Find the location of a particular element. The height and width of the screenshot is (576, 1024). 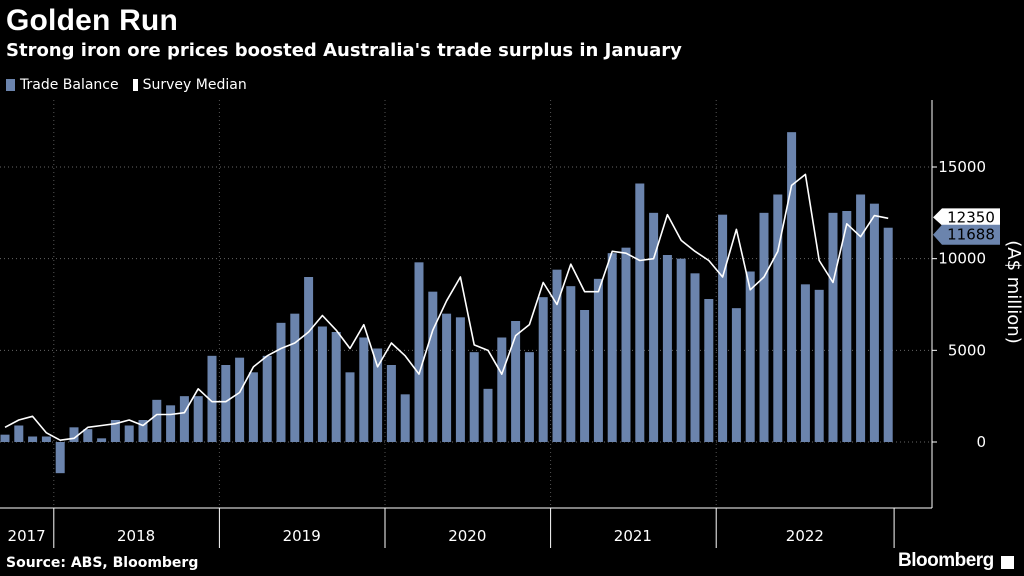

x-year-label: 2022 is located at coordinates (805, 536).